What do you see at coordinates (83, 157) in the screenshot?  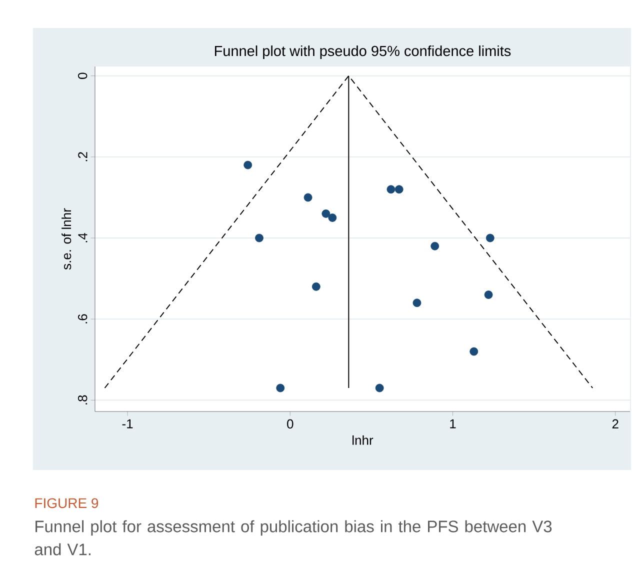 I see `y-tick-label: .2` at bounding box center [83, 157].